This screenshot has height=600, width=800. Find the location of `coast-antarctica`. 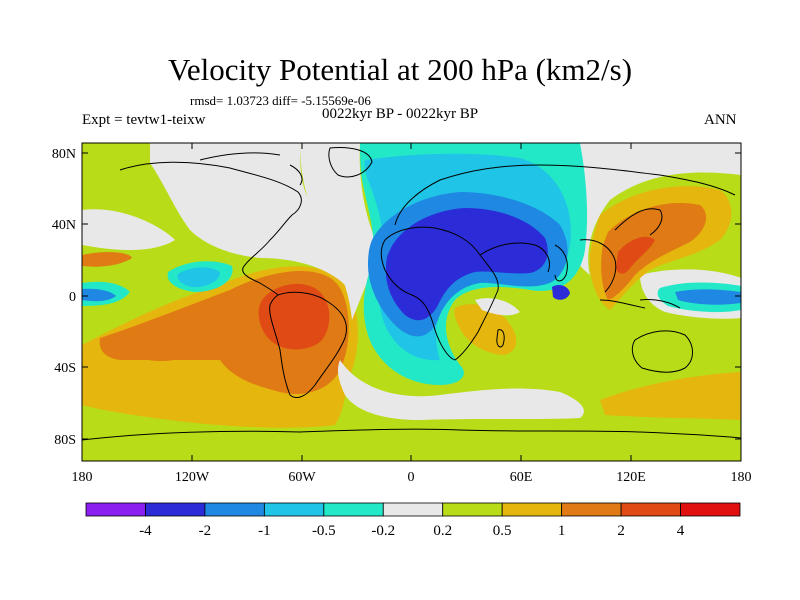

coast-antarctica is located at coordinates (411, 434).